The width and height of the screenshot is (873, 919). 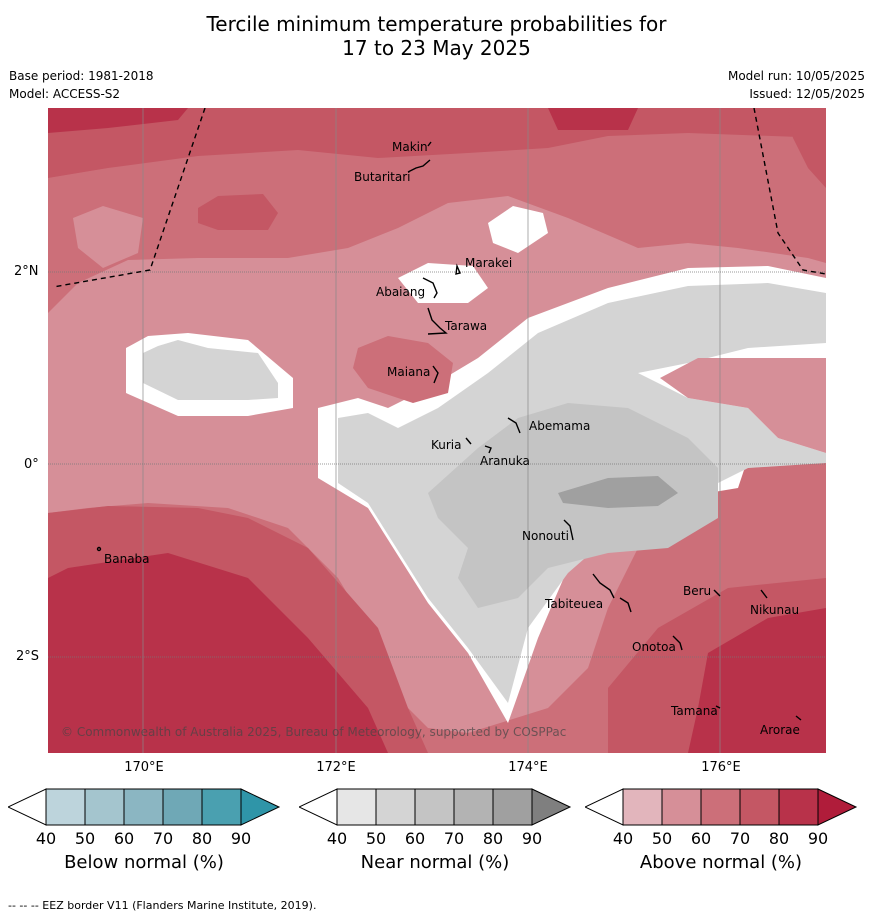 What do you see at coordinates (505, 461) in the screenshot?
I see `label-aranuka: Aranuka` at bounding box center [505, 461].